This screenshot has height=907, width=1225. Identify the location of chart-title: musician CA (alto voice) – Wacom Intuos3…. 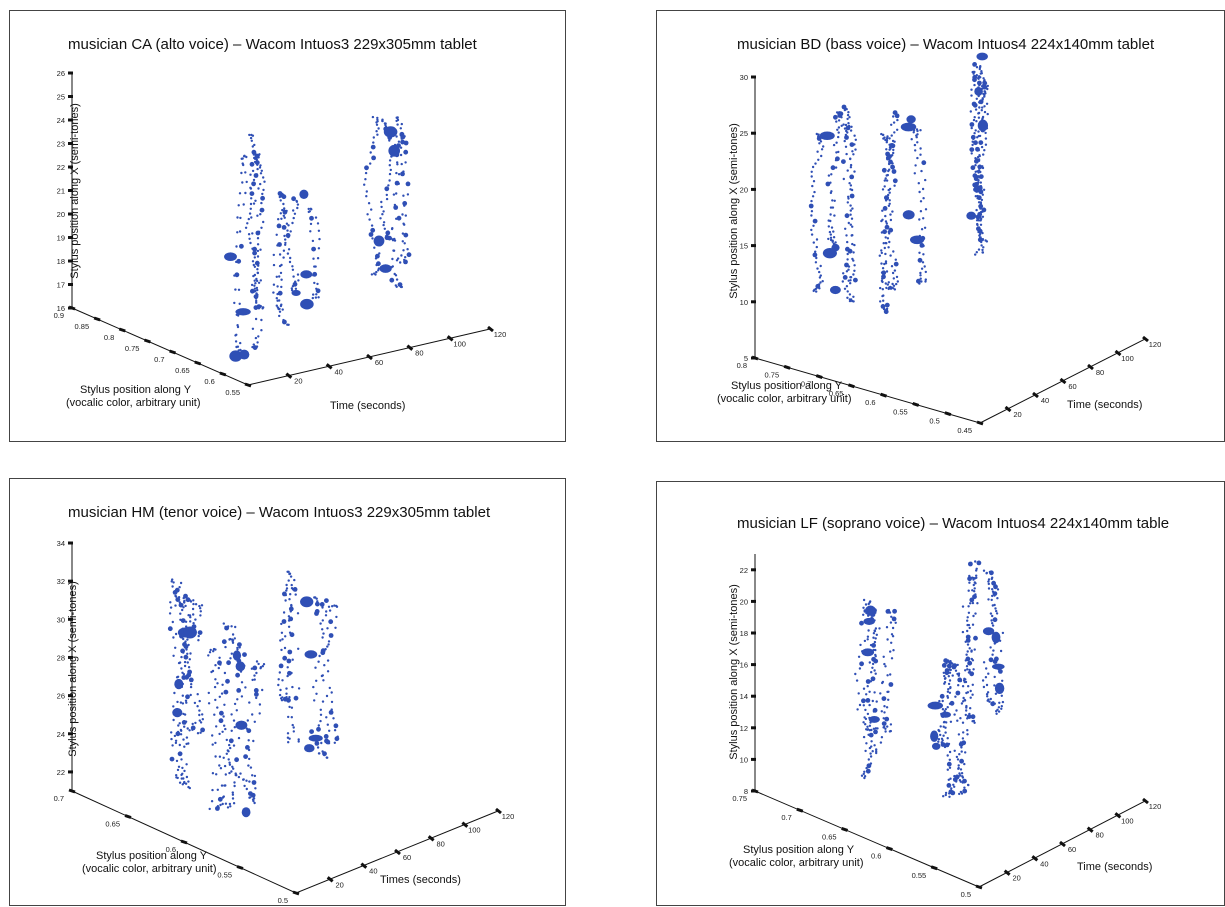
(273, 44).